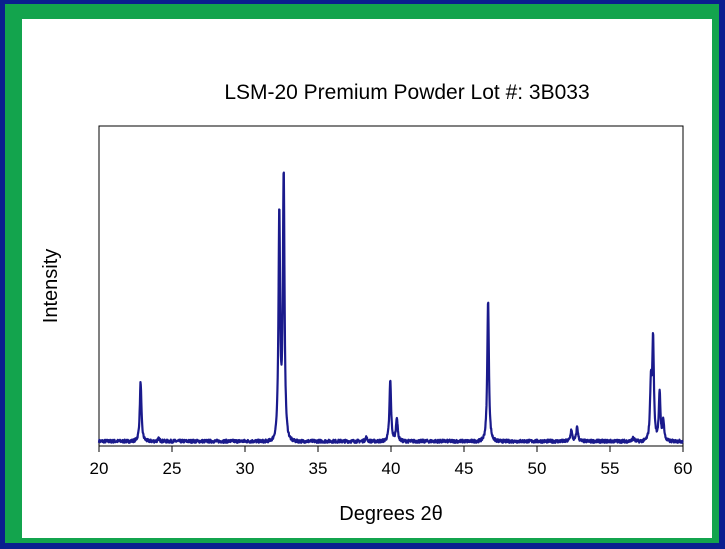 Image resolution: width=725 pixels, height=549 pixels. I want to click on chart-title: LSM-20 Premium Powder Lot #: 3B033, so click(406, 92).